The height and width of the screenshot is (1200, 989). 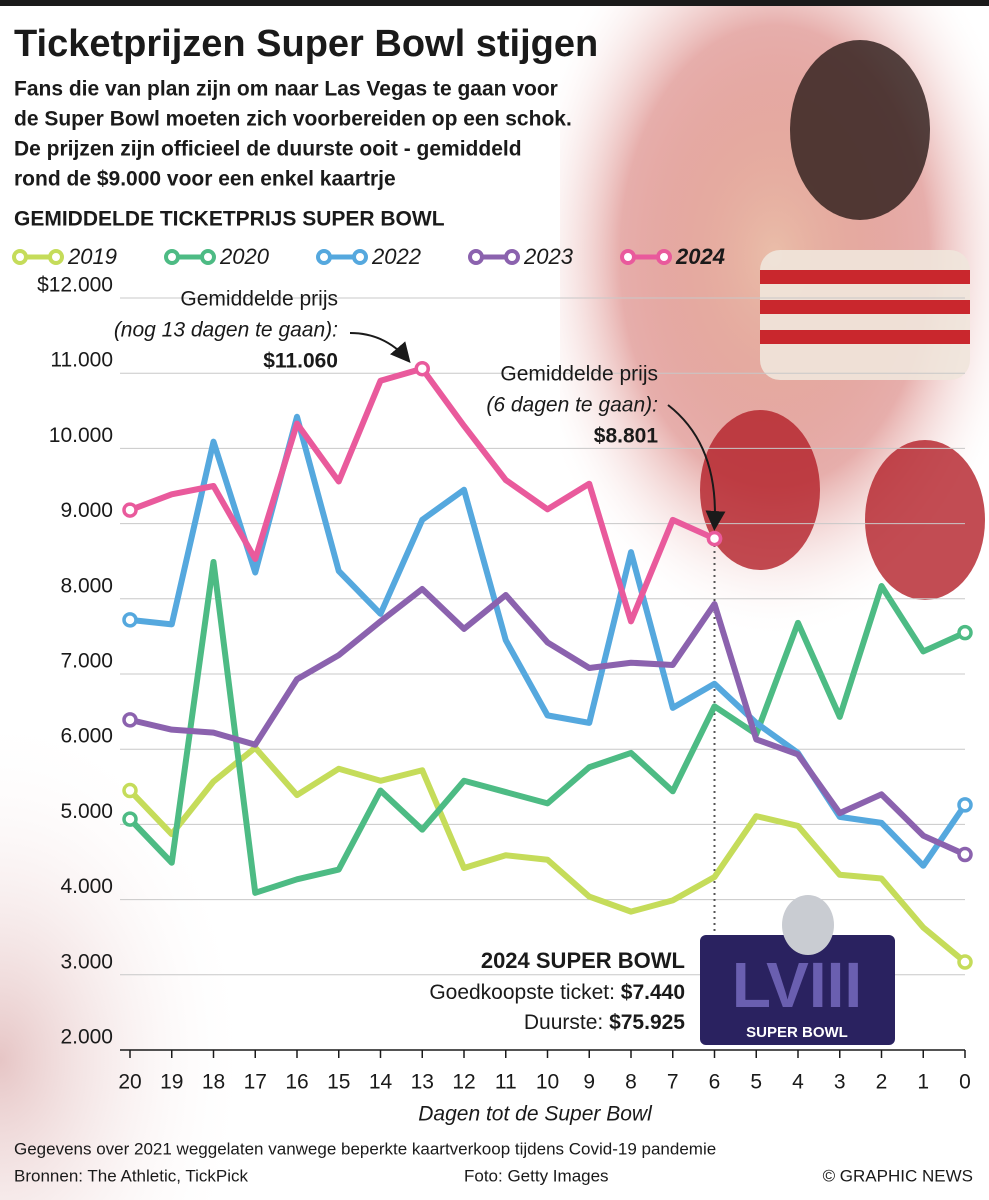 I want to click on x-tick-label: 14, so click(x=381, y=1082).